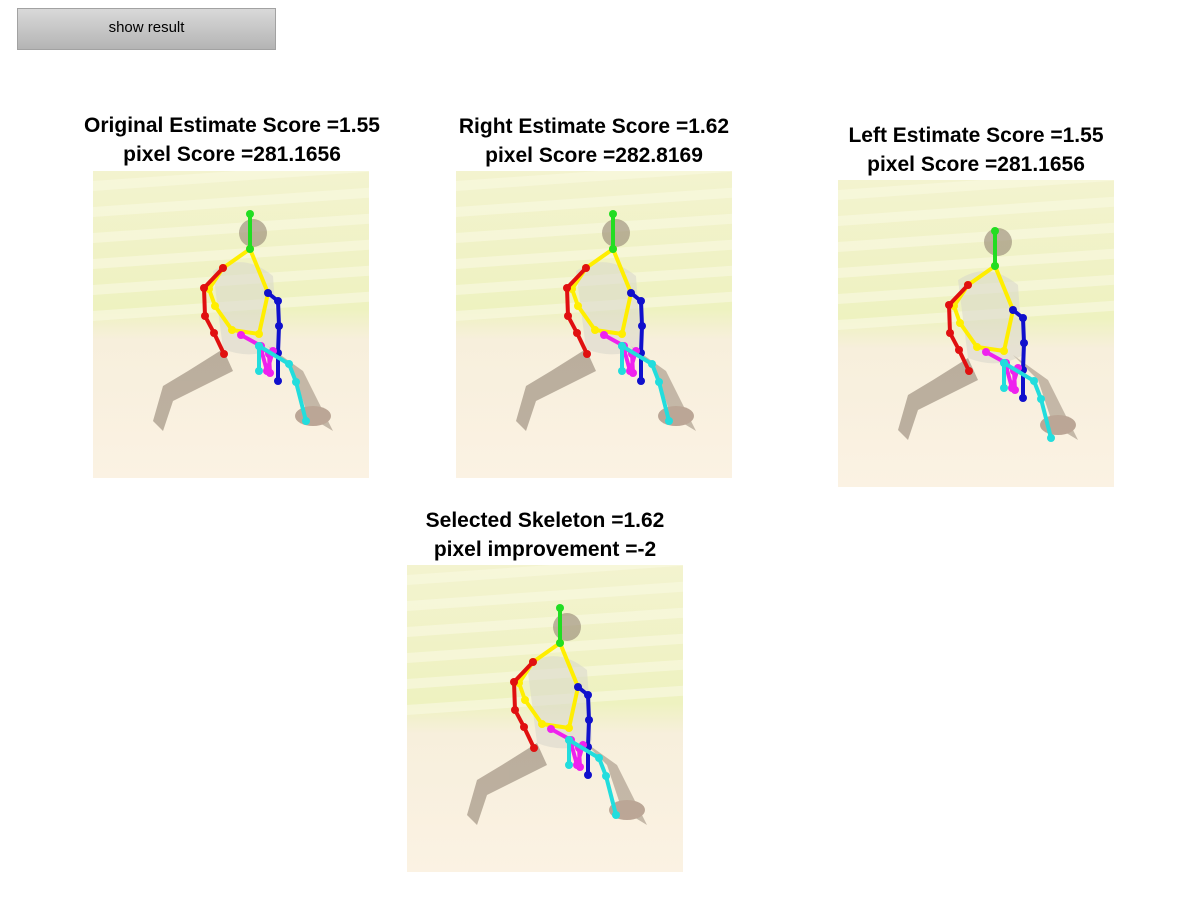 This screenshot has width=1200, height=900. I want to click on panel-title-selected-line1: Selected Skeleton =1.62, so click(545, 520).